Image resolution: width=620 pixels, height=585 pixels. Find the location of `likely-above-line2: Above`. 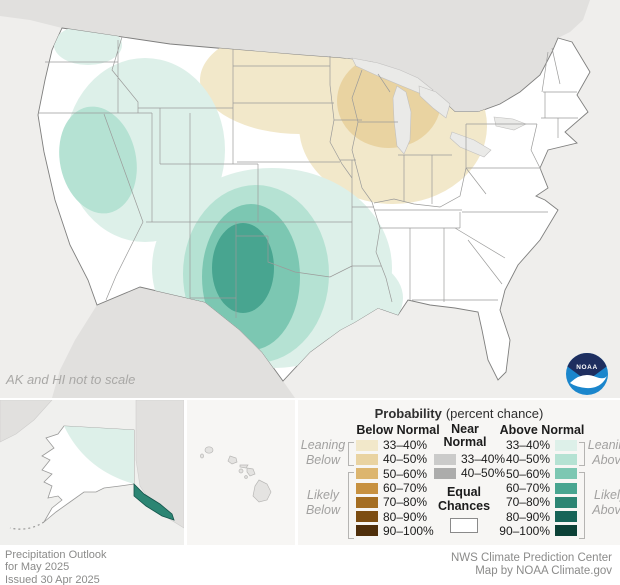

likely-above-line2: Above is located at coordinates (606, 510).